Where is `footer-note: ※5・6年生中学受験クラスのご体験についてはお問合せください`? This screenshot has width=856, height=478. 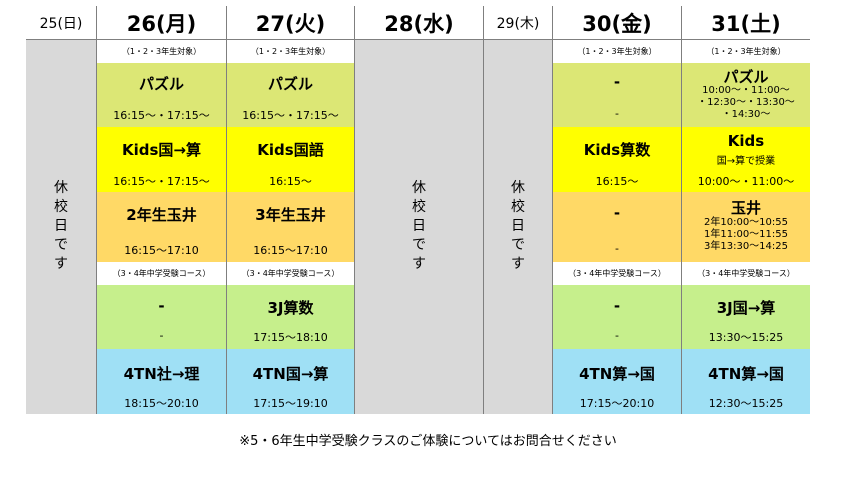 footer-note: ※5・6年生中学受験クラスのご体験についてはお問合せください is located at coordinates (428, 441).